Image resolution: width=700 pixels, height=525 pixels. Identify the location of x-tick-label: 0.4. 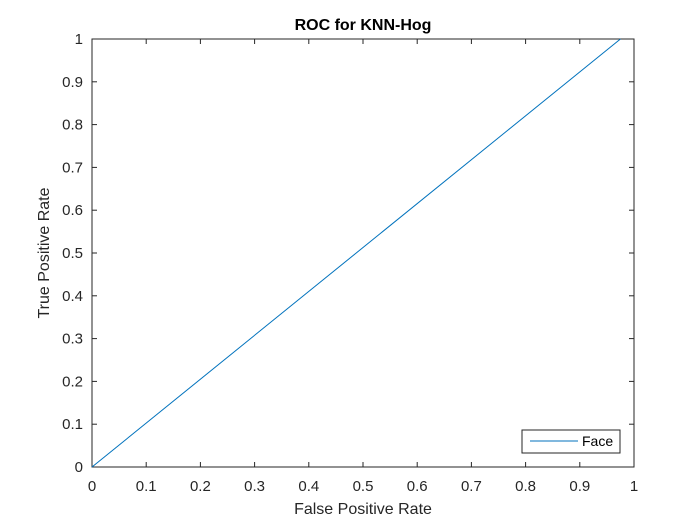
(308, 486).